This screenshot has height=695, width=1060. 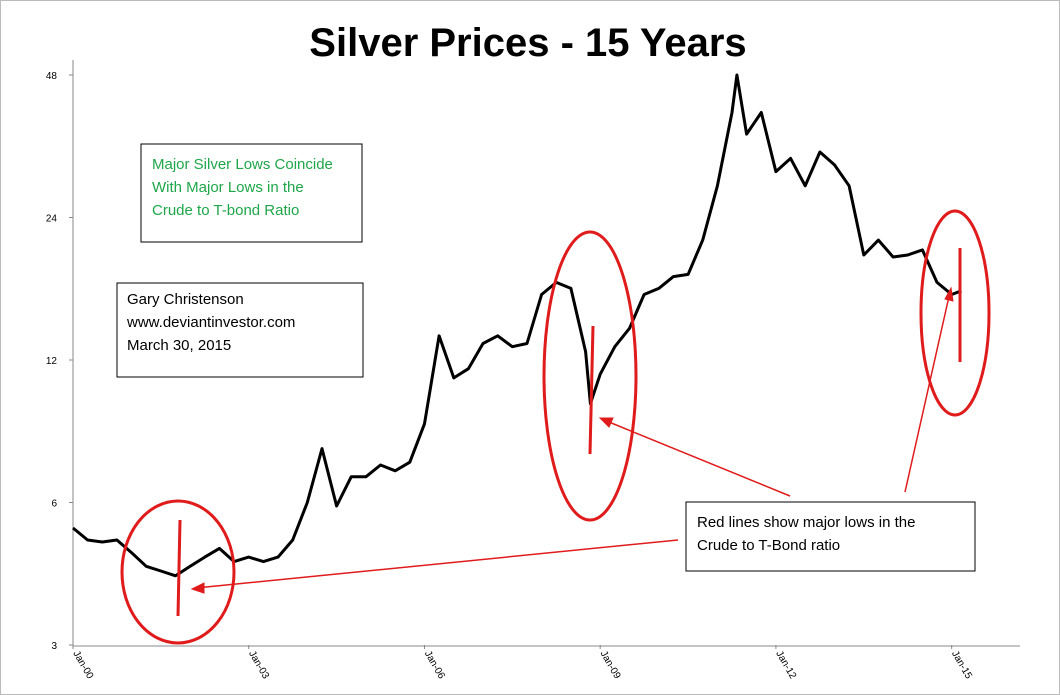 What do you see at coordinates (54, 504) in the screenshot?
I see `y-tick-label: 6` at bounding box center [54, 504].